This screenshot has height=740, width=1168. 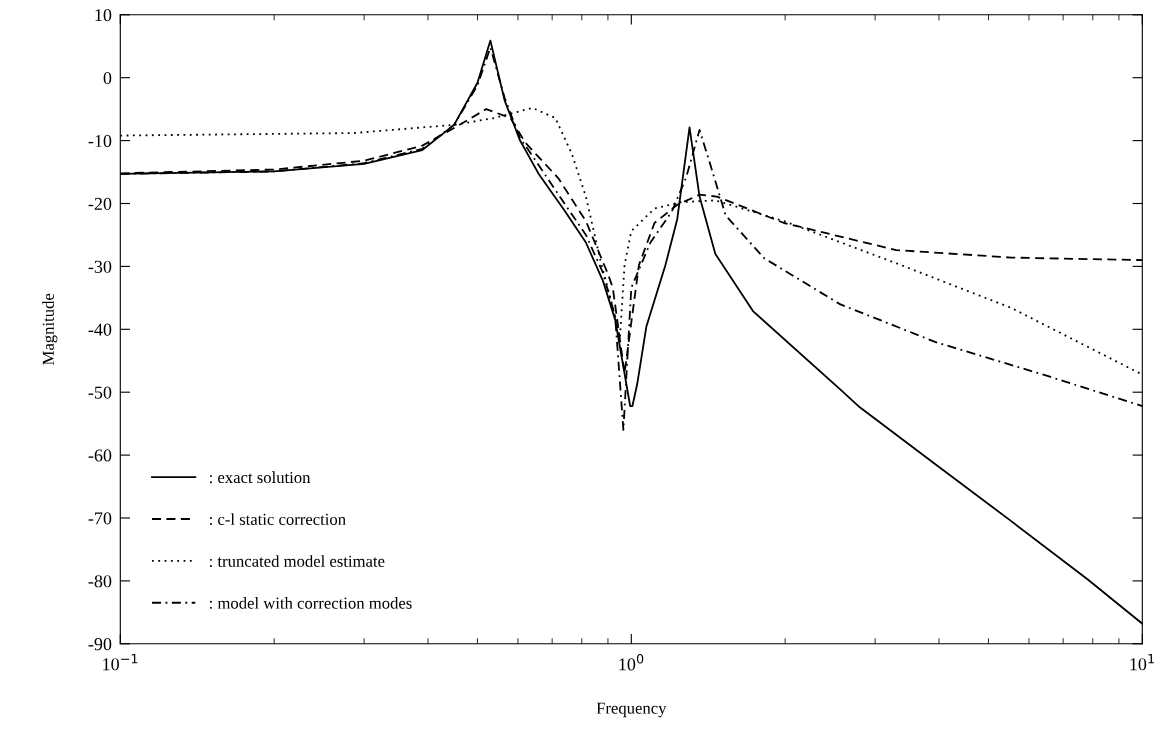 What do you see at coordinates (631, 662) in the screenshot?
I see `x-tick-label: 10$^{0}$` at bounding box center [631, 662].